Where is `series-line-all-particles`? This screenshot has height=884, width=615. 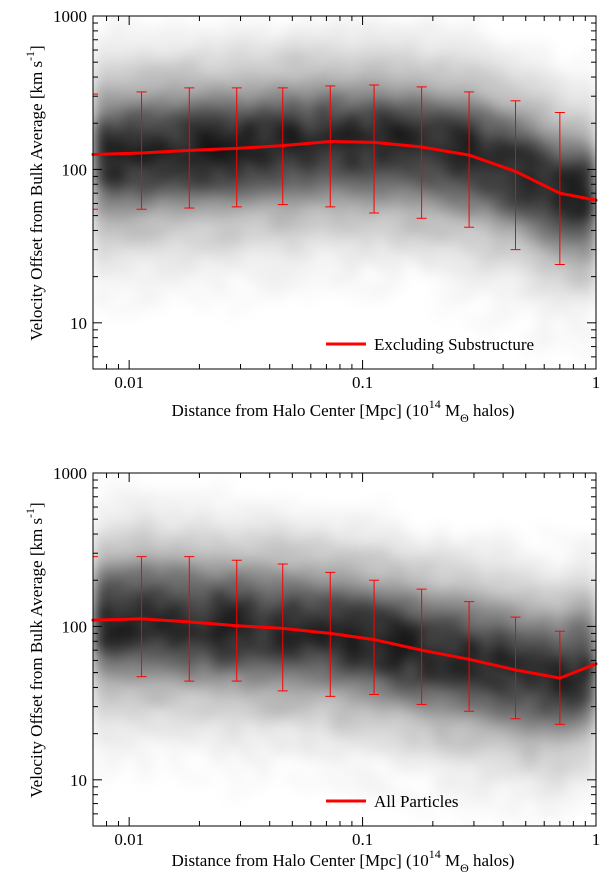
series-line-all-particles is located at coordinates (344, 648).